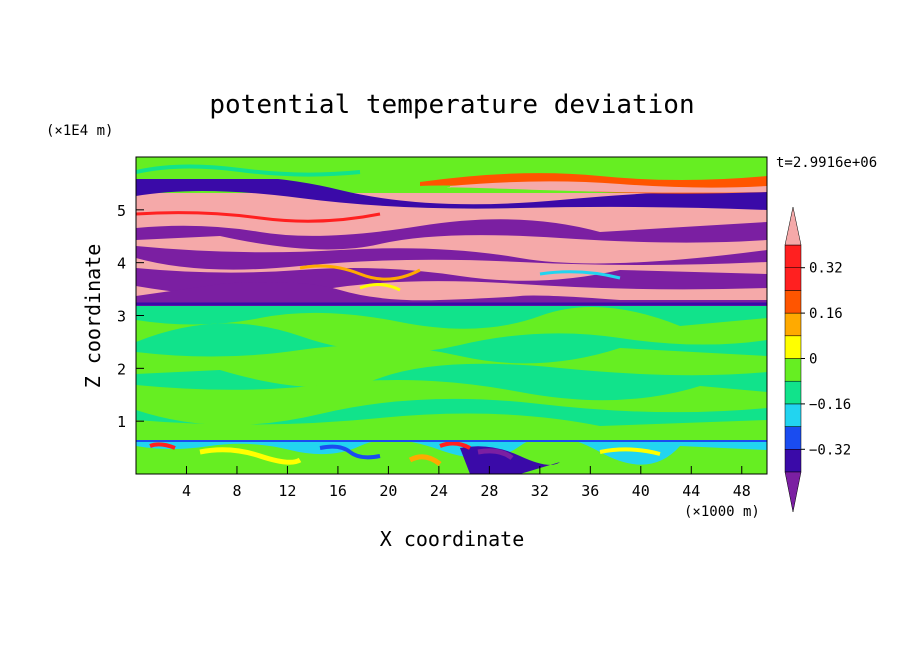 The image size is (904, 654). Describe the element at coordinates (722, 512) in the screenshot. I see `x-unit-label: (×1000 m)` at that location.